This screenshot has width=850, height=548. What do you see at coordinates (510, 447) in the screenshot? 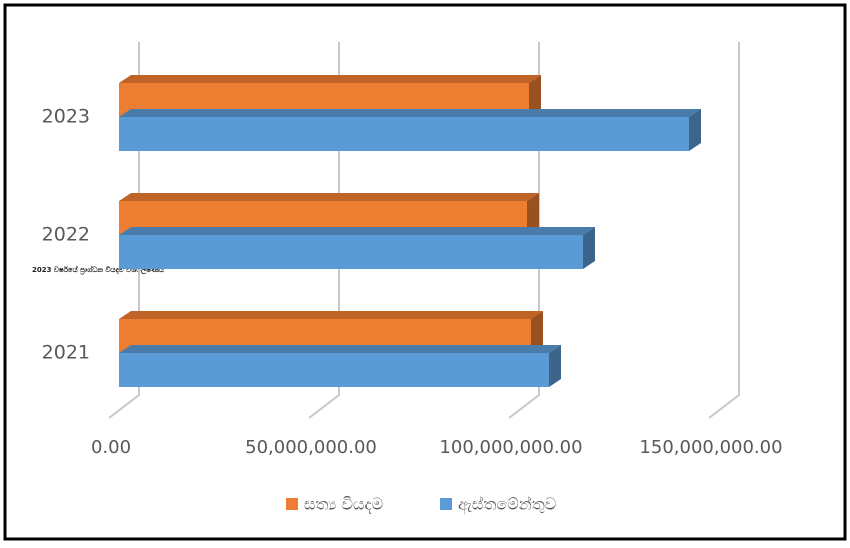
I see `x-tick-label: 100,000,000.00` at bounding box center [510, 447].